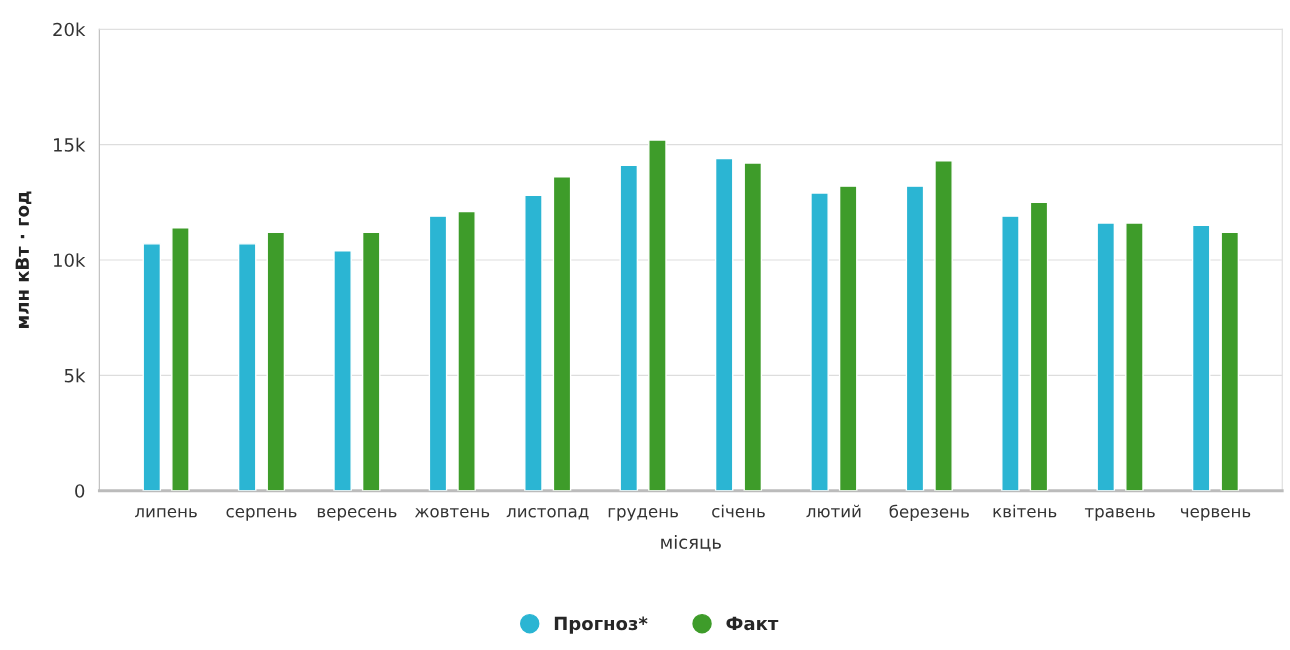  I want to click on x-tick-label: грудень, so click(643, 514).